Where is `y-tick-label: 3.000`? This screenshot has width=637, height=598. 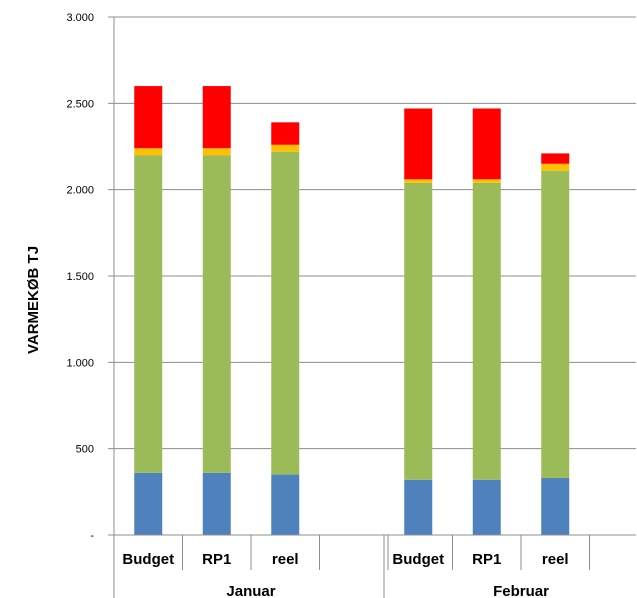 y-tick-label: 3.000 is located at coordinates (80, 18).